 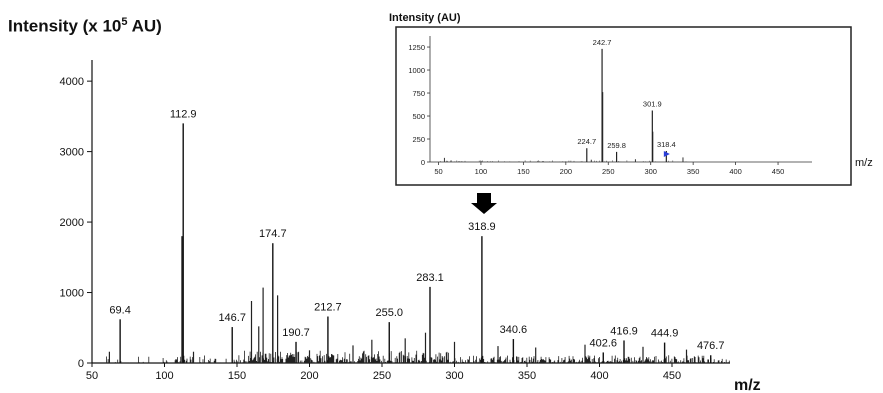 What do you see at coordinates (864, 163) in the screenshot?
I see `inset-x-axis-title: m/z` at bounding box center [864, 163].